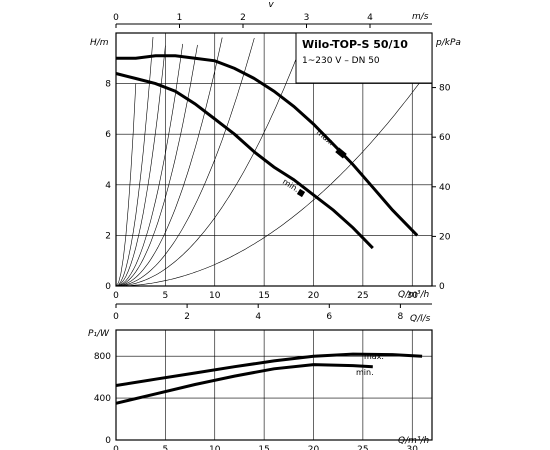 Image resolution: width=550 pixels, height=450 pixels. What do you see at coordinates (108, 135) in the screenshot?
I see `y-tick-label: 6` at bounding box center [108, 135].